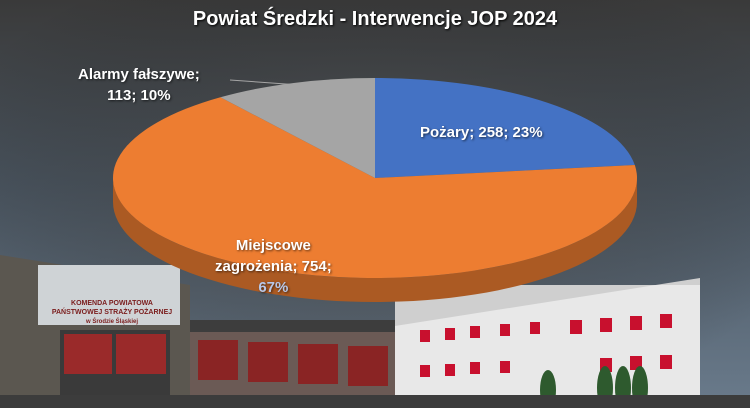 Image resolution: width=750 pixels, height=408 pixels. What do you see at coordinates (265, 82) in the screenshot?
I see `alarmy-leader-line` at bounding box center [265, 82].